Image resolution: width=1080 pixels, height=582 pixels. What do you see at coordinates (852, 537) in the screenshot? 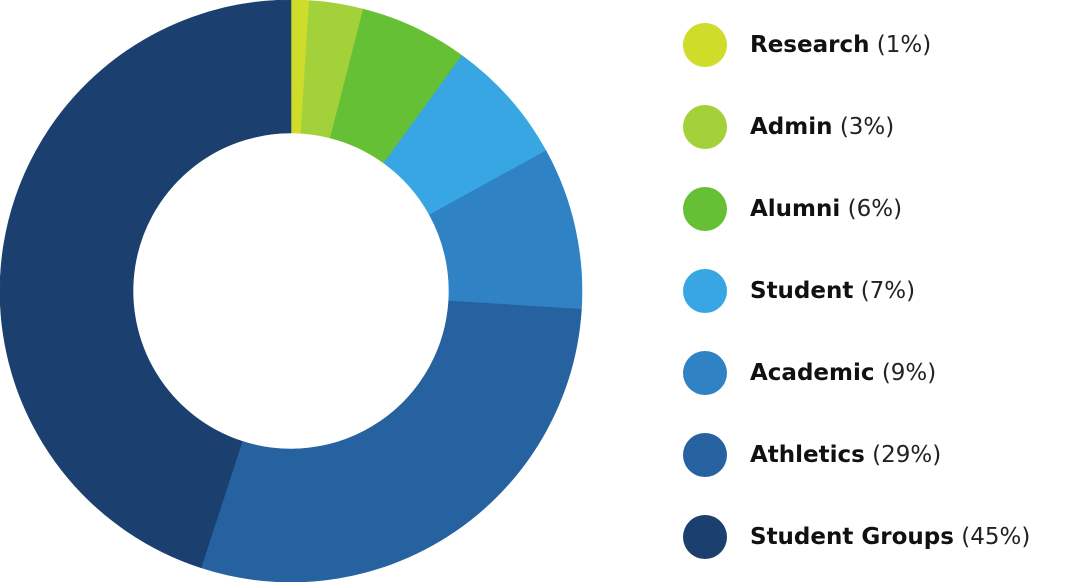
I see `legend-label-student-groups: Student Groups` at bounding box center [852, 537].